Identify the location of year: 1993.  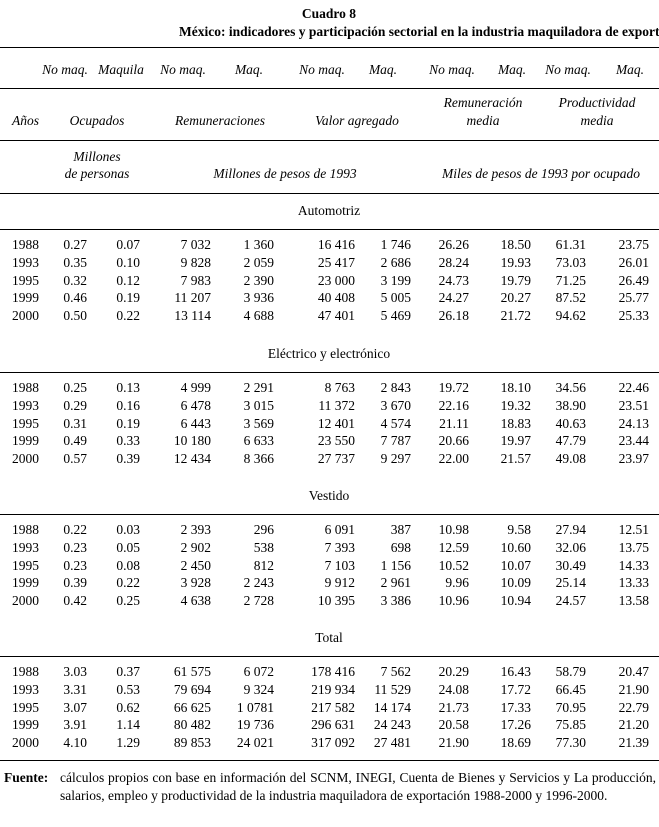
(25, 547).